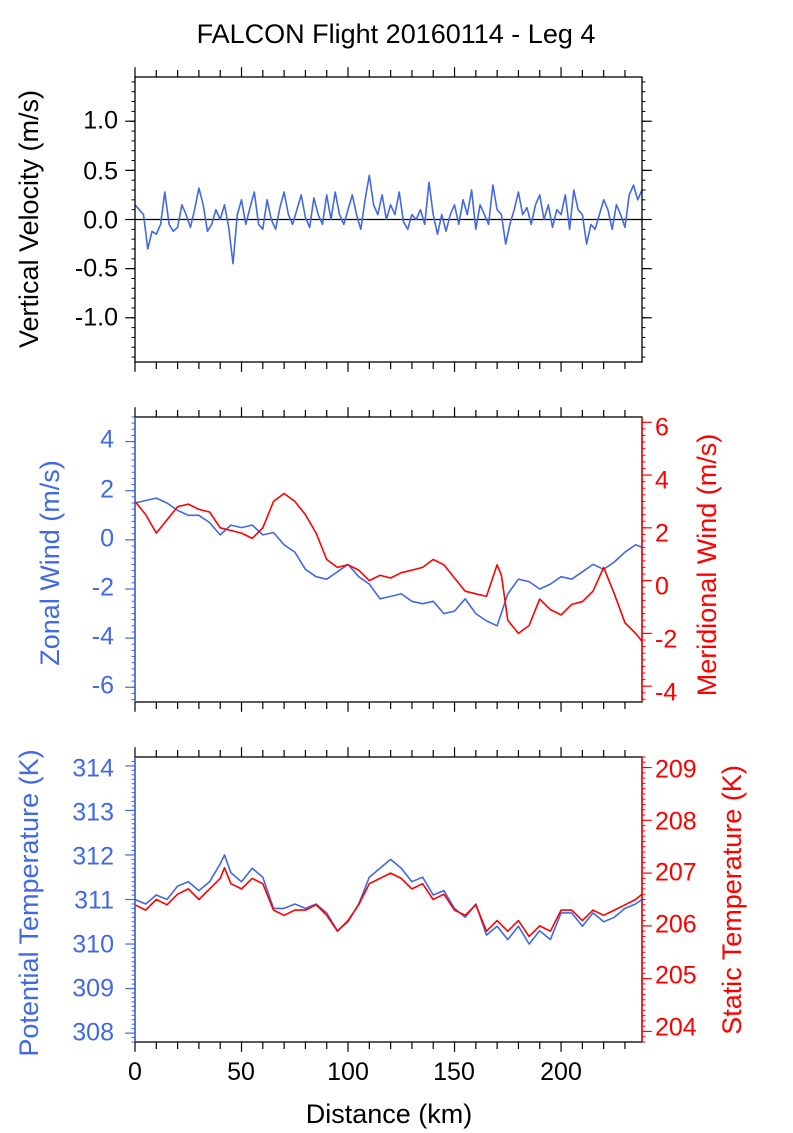 The image size is (793, 1133). Describe the element at coordinates (662, 428) in the screenshot. I see `tick-label: 6` at that location.